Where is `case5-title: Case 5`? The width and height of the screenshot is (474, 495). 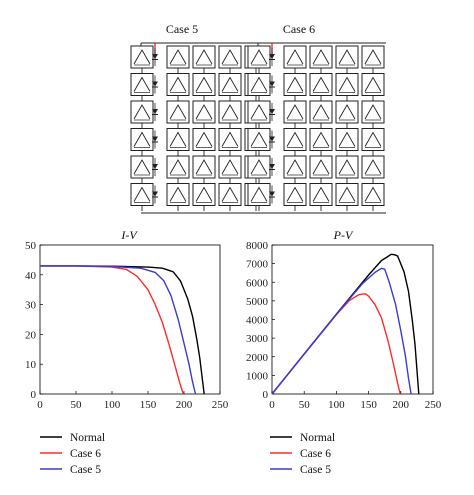 case5-title: Case 5 is located at coordinates (182, 29).